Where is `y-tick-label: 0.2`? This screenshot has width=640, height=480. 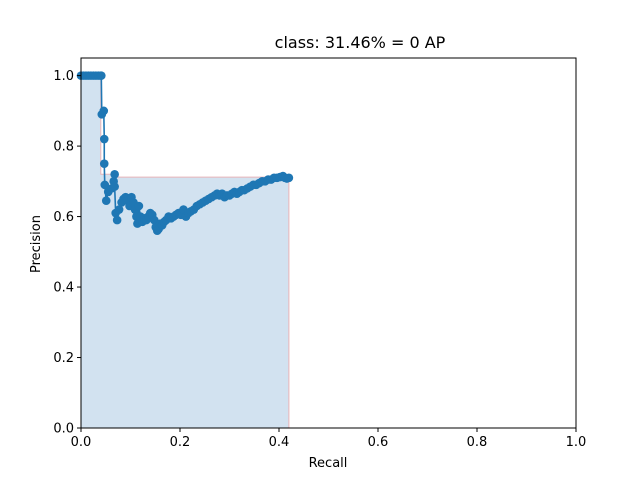 y-tick-label: 0.2 is located at coordinates (63, 358).